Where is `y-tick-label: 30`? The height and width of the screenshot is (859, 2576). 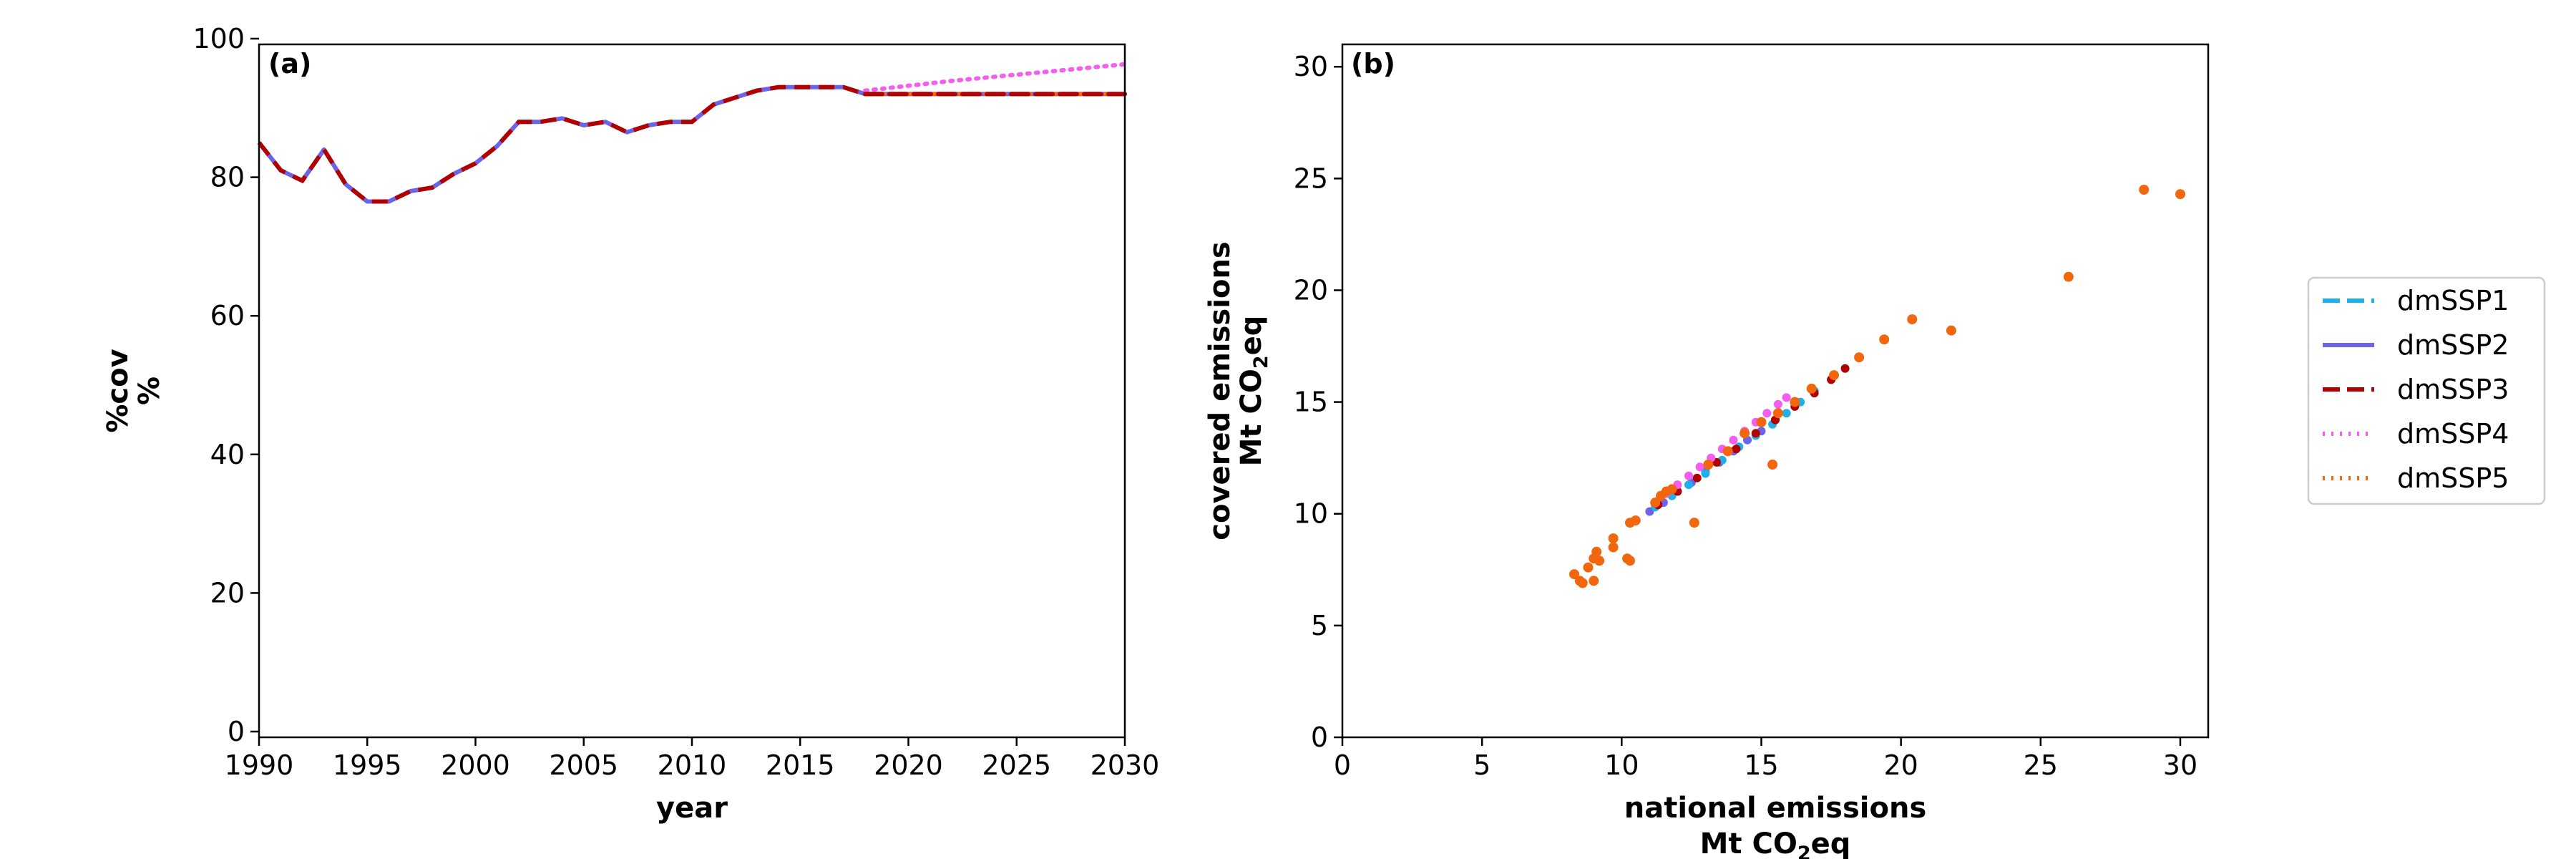
y-tick-label: 30 is located at coordinates (1311, 66).